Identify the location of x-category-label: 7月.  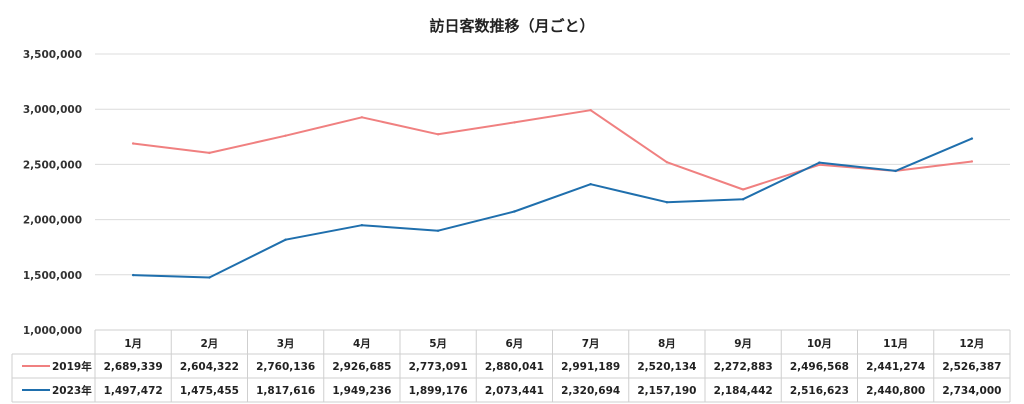
(591, 344).